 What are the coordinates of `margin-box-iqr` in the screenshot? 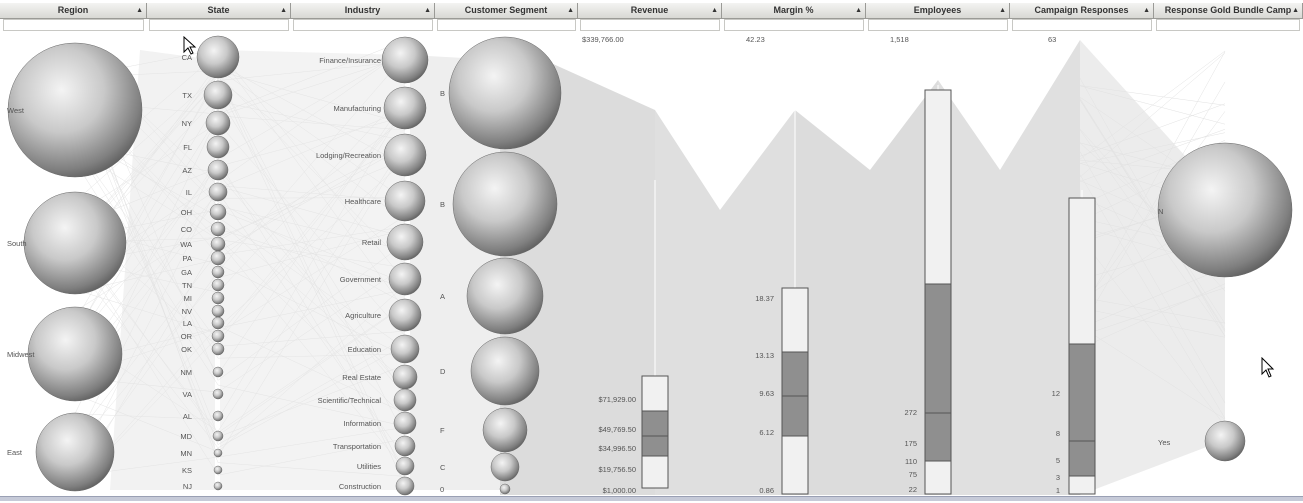 It's located at (795, 394).